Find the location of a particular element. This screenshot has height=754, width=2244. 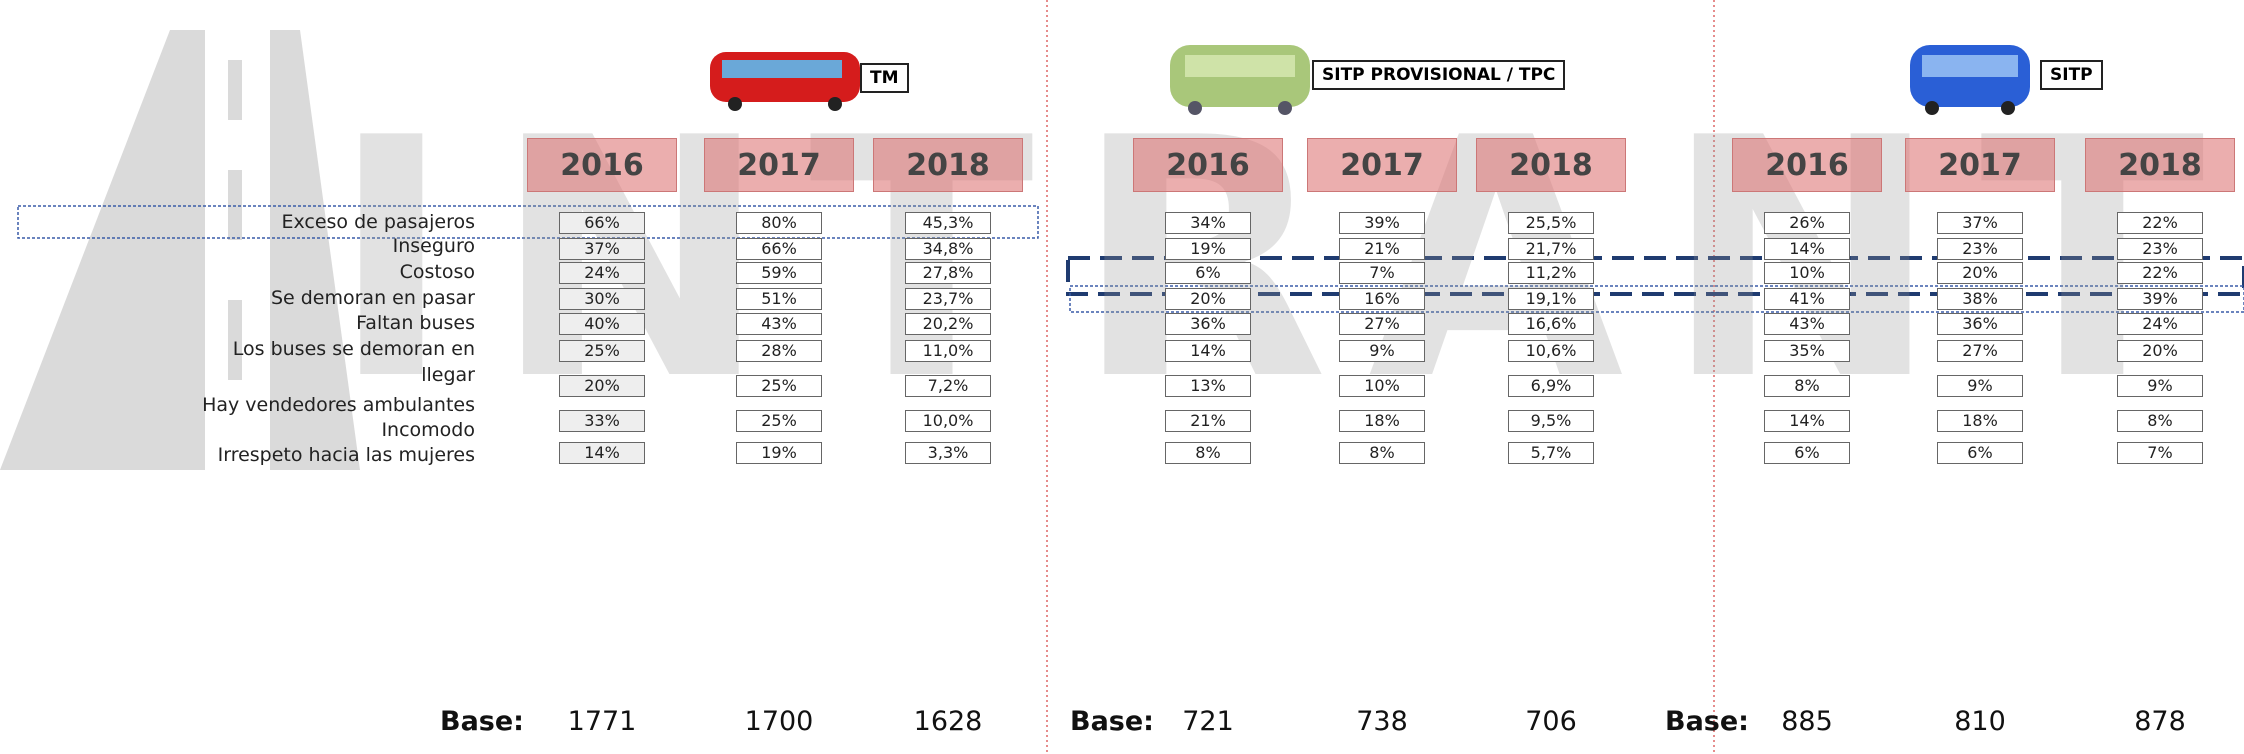

group-name: SITP is located at coordinates (2071, 75).